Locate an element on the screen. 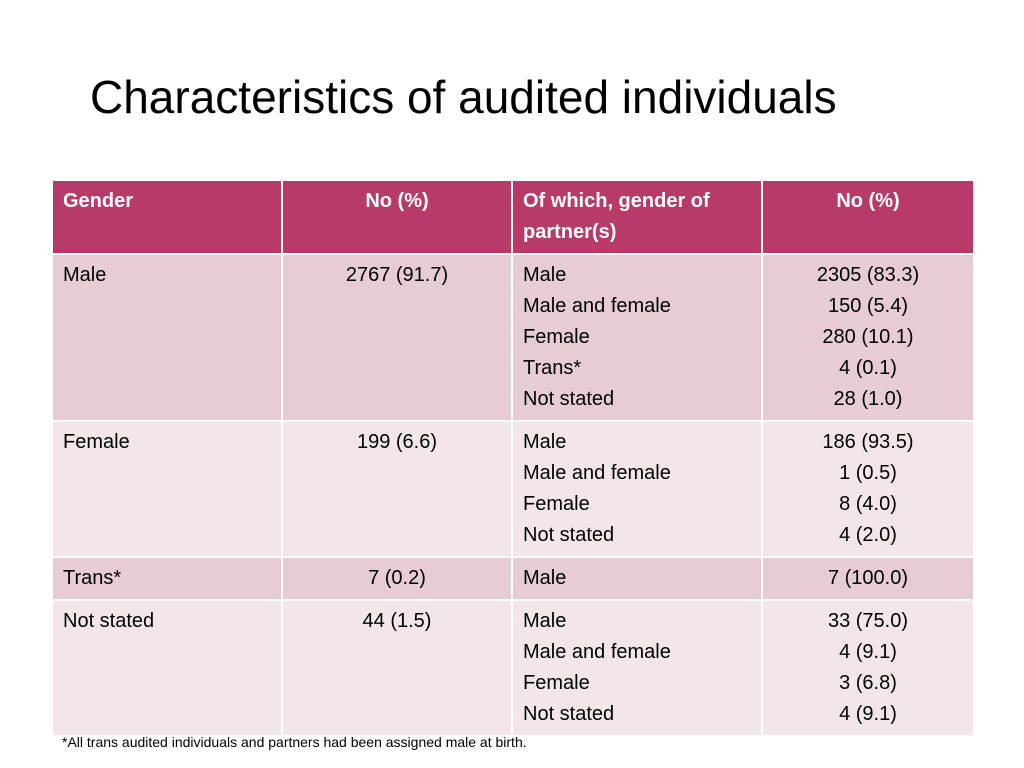 This screenshot has width=1024, height=768. count-cell: 44 (1.5) is located at coordinates (397, 668).